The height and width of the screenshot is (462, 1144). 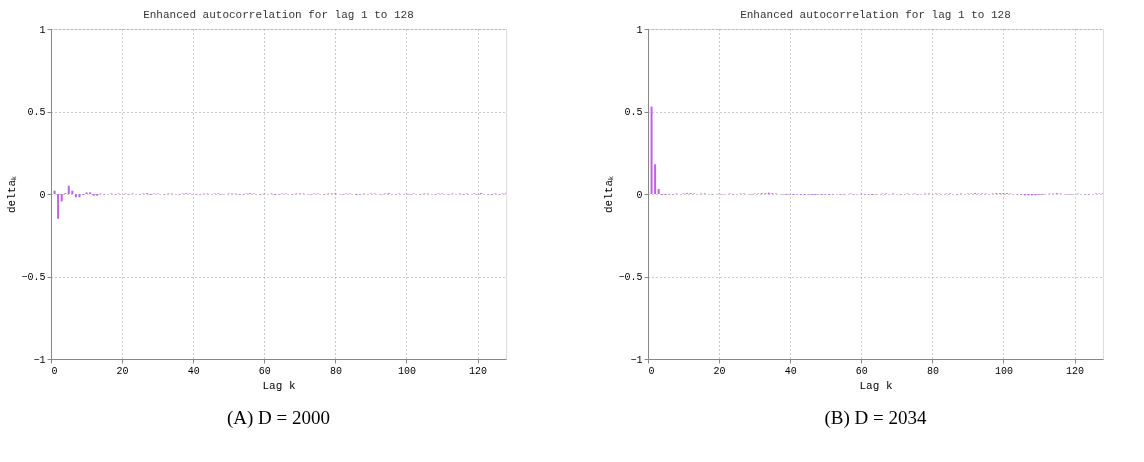 What do you see at coordinates (876, 418) in the screenshot?
I see `text: (B) D = 2034` at bounding box center [876, 418].